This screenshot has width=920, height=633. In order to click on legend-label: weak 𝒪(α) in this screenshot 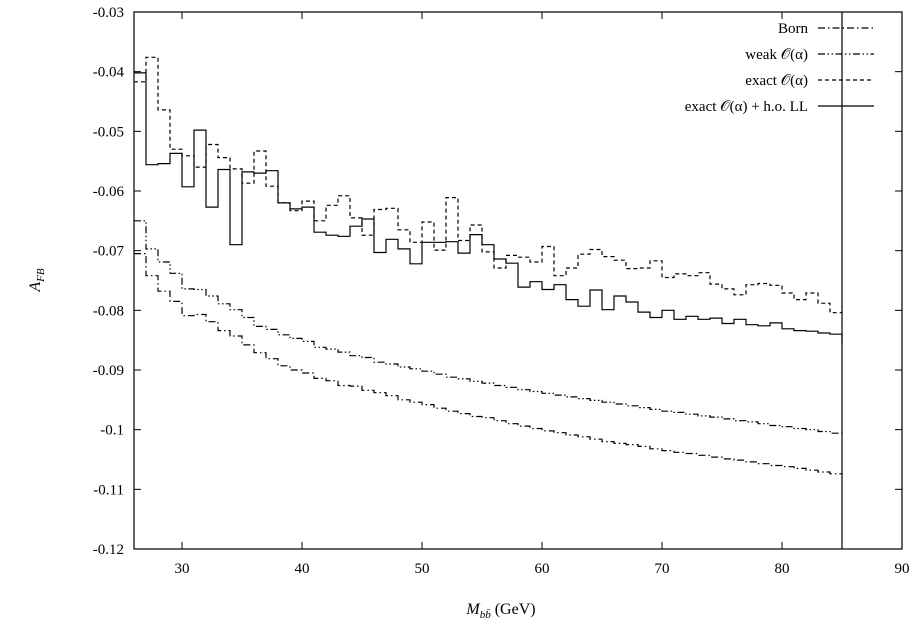, I will do `click(776, 55)`.